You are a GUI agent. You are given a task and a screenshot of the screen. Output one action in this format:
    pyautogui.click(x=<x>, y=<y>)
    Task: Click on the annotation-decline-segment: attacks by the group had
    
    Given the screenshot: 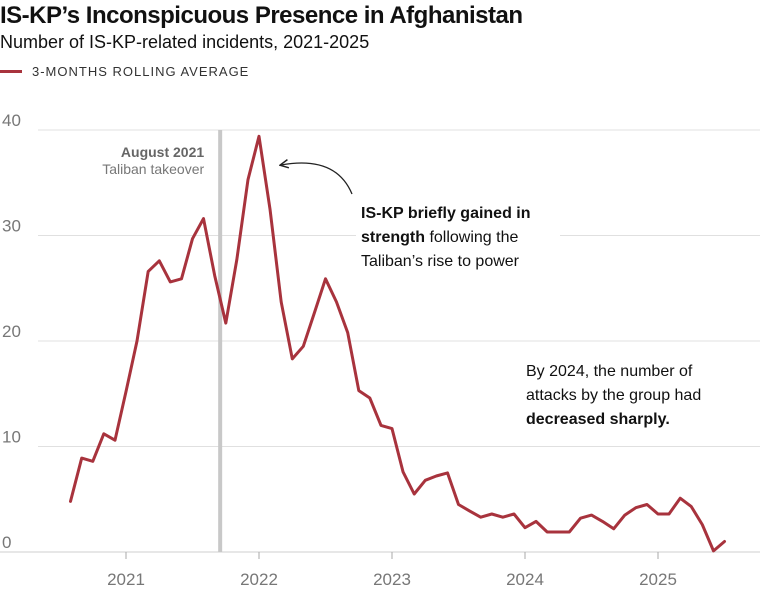 What is the action you would take?
    pyautogui.click(x=613, y=395)
    